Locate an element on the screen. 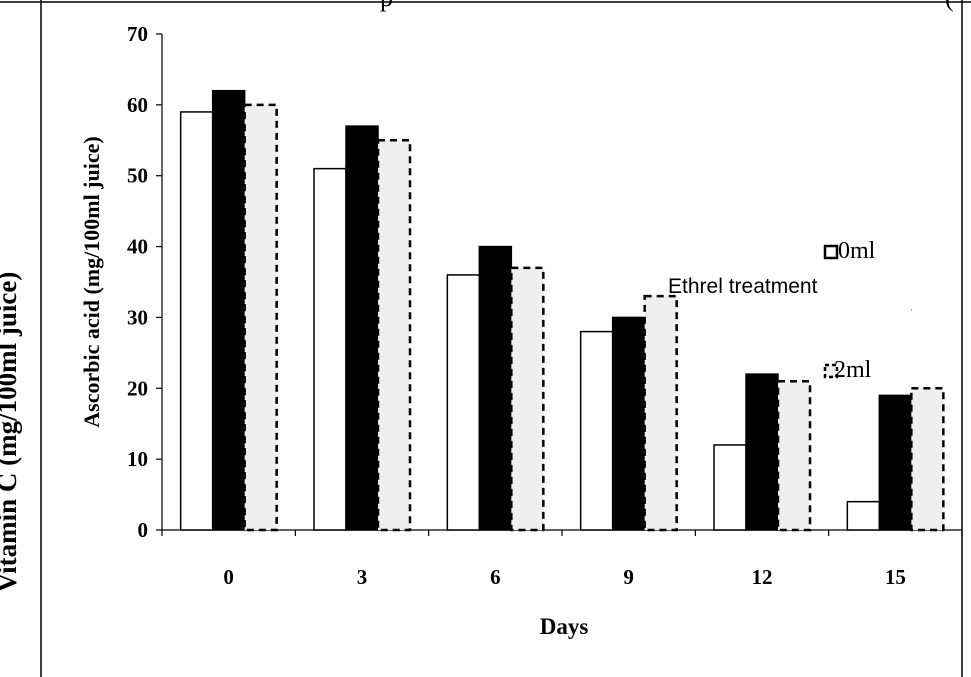  y-tick-label: 70 is located at coordinates (137, 34).